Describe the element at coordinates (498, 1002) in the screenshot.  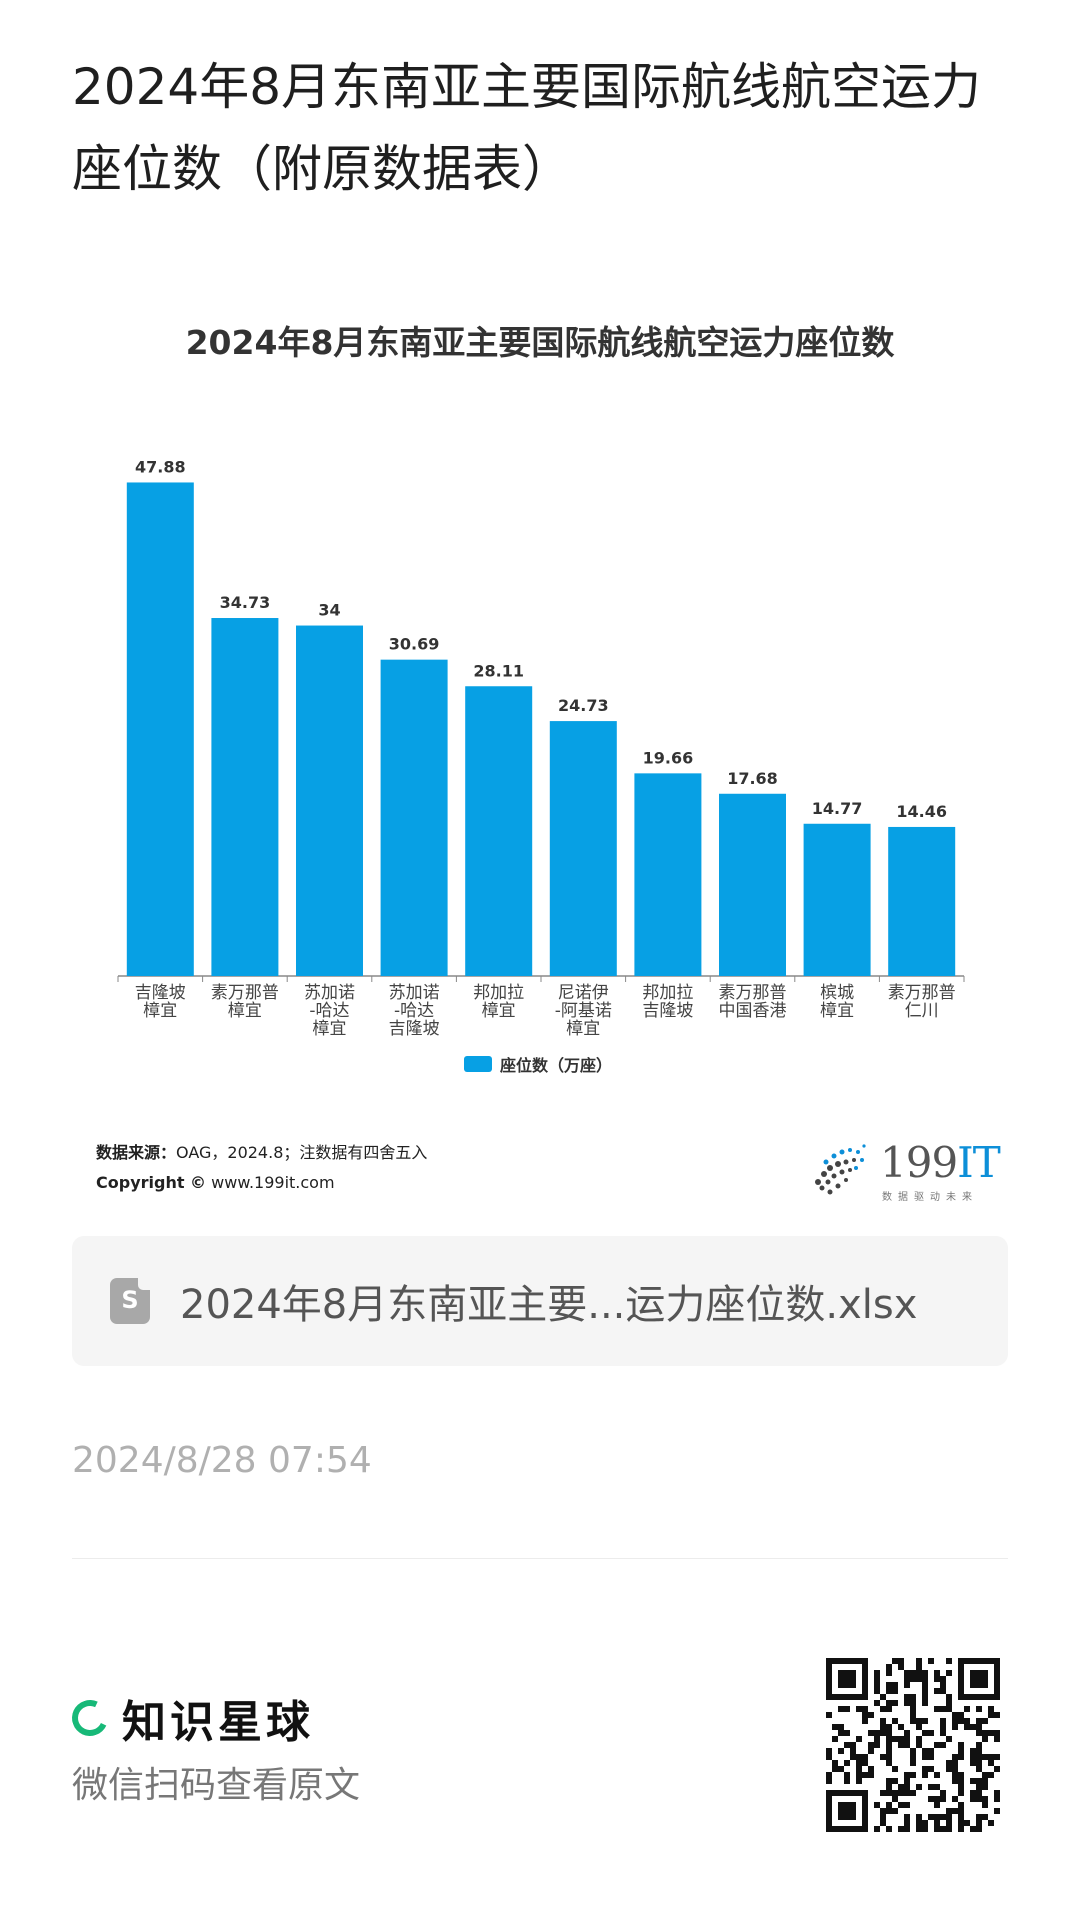
I see `x-tick-label: 邦加拉樟宜` at that location.